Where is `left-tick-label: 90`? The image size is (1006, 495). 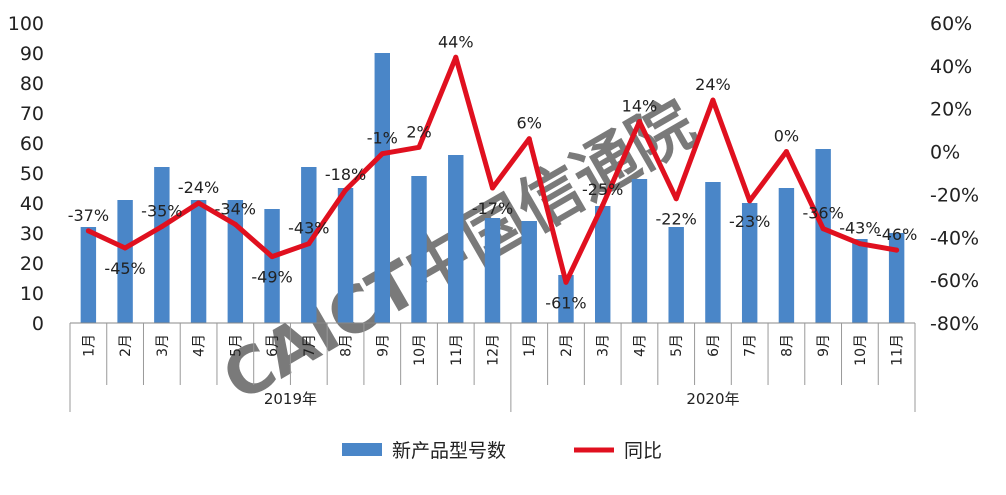 left-tick-label: 90 is located at coordinates (32, 54).